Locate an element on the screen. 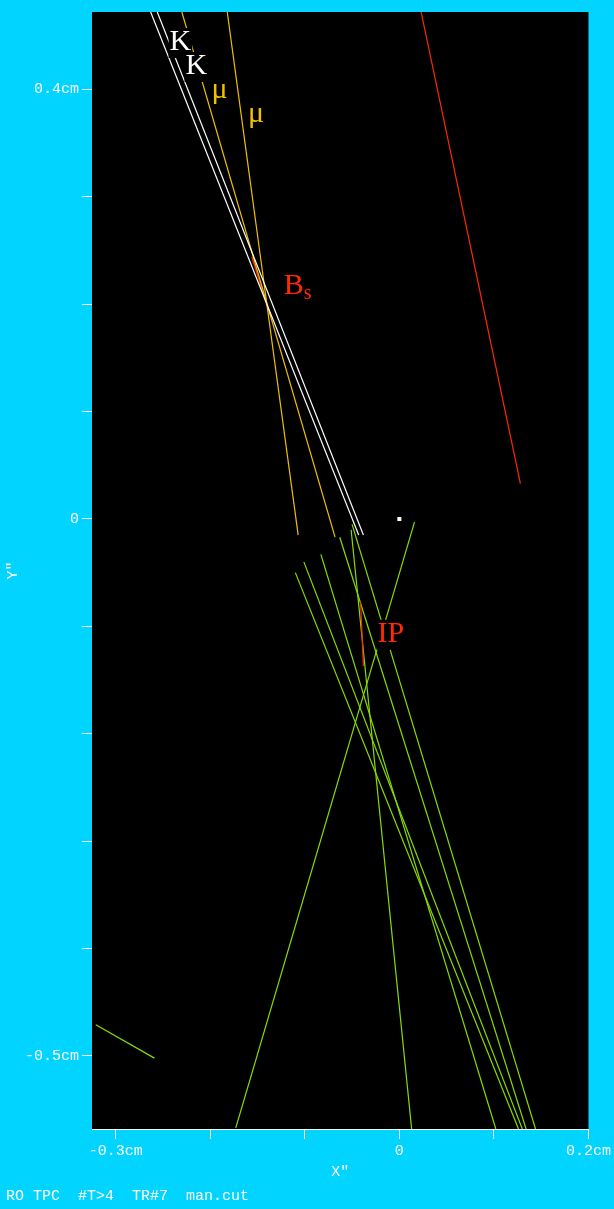 Image resolution: width=614 pixels, height=1209 pixels. x-axis-title: X" is located at coordinates (340, 1172).